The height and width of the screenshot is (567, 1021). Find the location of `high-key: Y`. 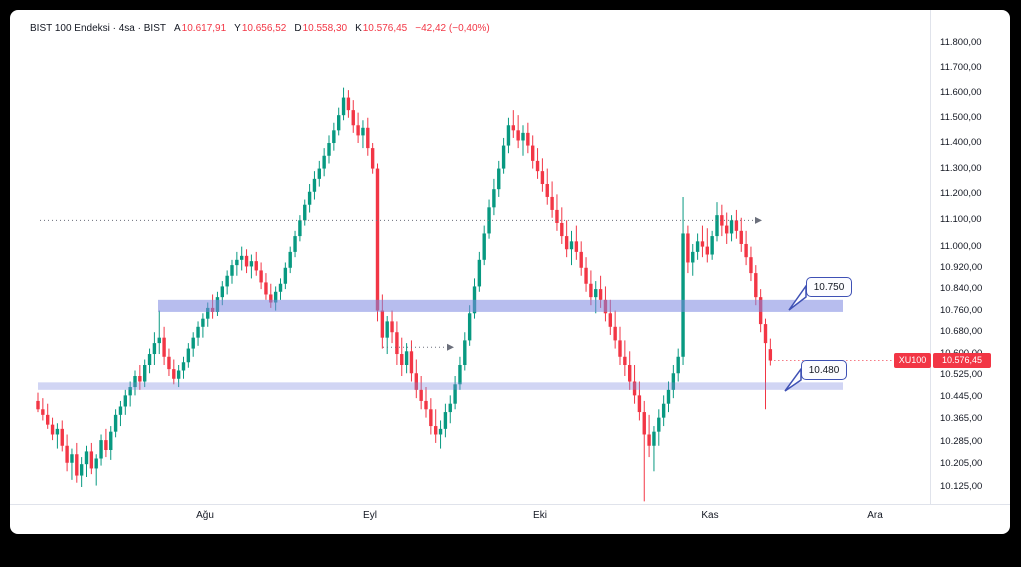

high-key: Y is located at coordinates (237, 28).